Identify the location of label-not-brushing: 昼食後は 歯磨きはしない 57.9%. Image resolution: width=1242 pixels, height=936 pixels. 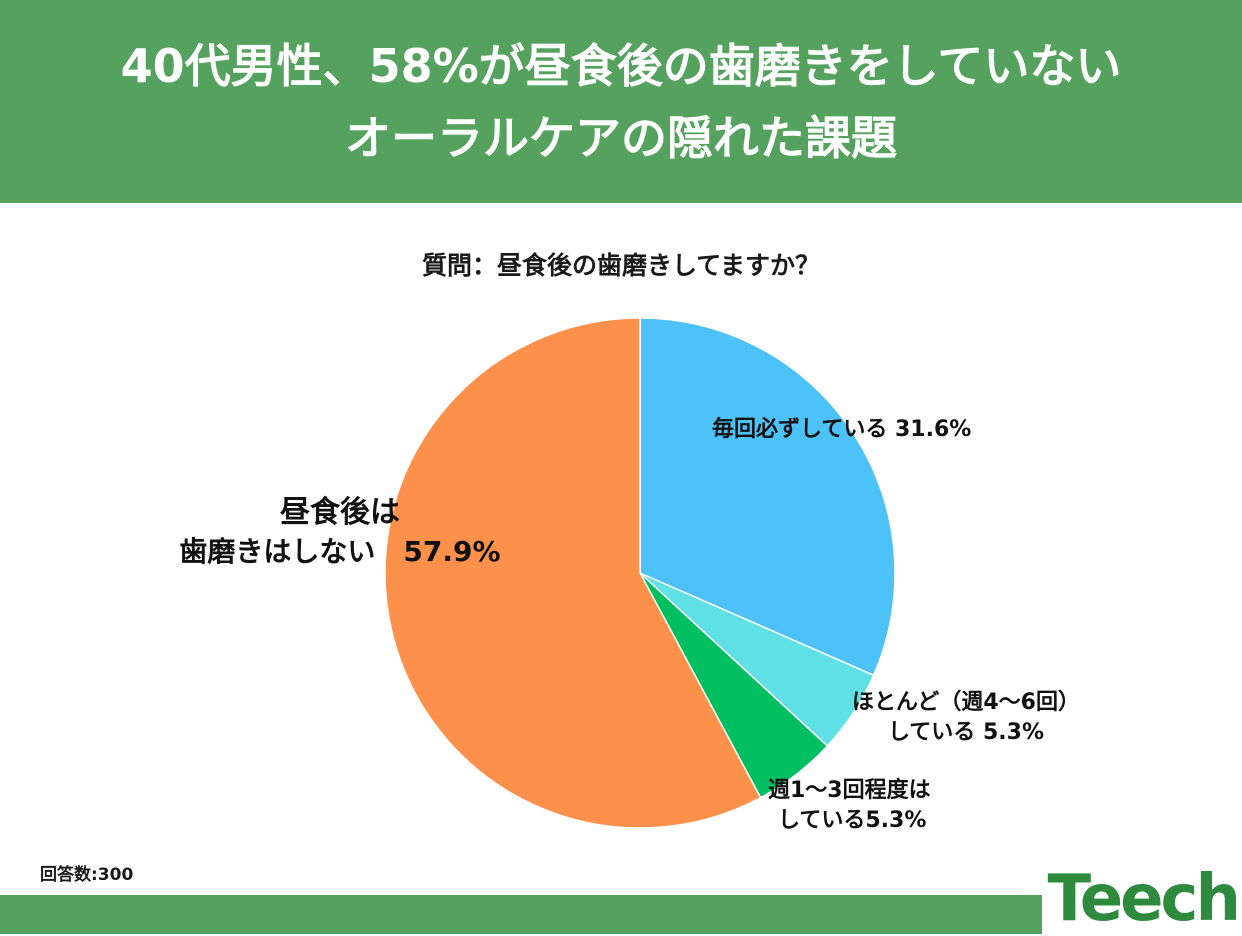
(340, 532).